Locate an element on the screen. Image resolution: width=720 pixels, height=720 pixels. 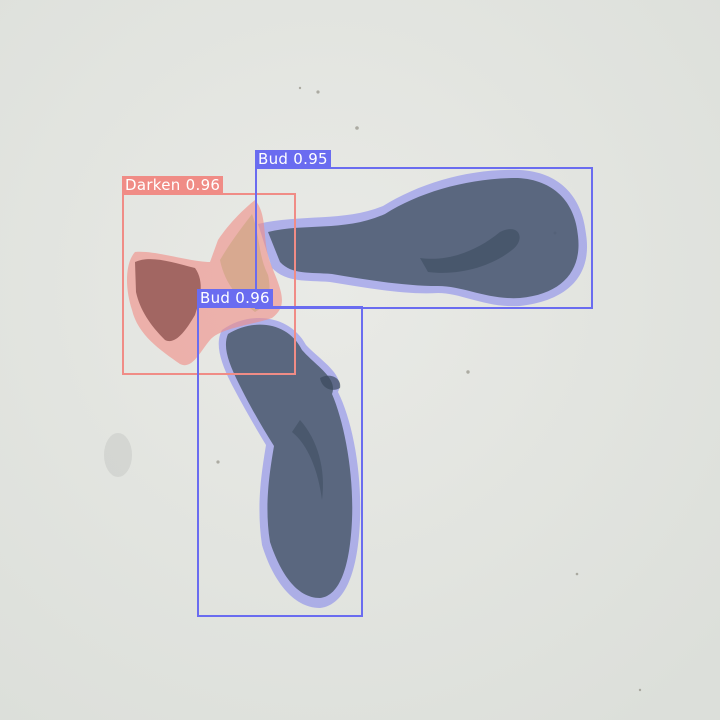
darken-mask is located at coordinates (204, 283).